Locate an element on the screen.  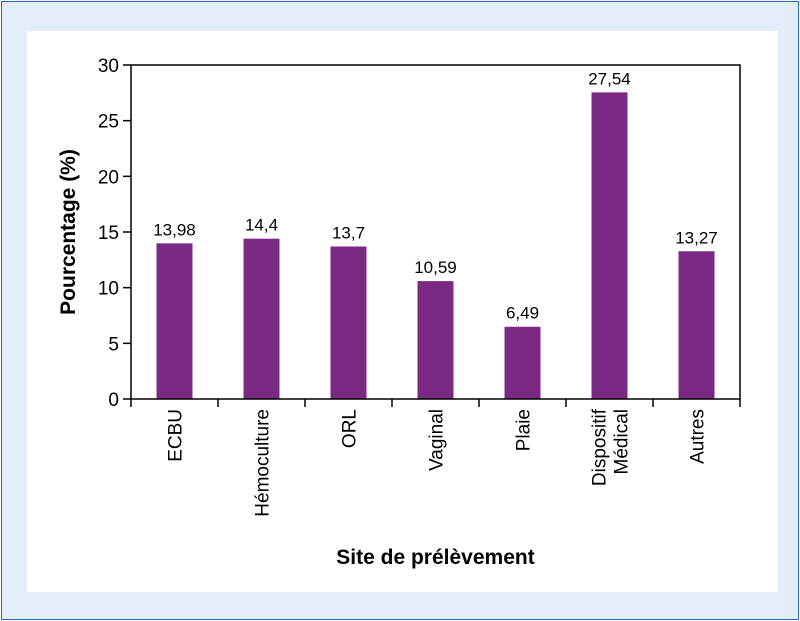
y-tick-label: 5 is located at coordinates (113, 344).